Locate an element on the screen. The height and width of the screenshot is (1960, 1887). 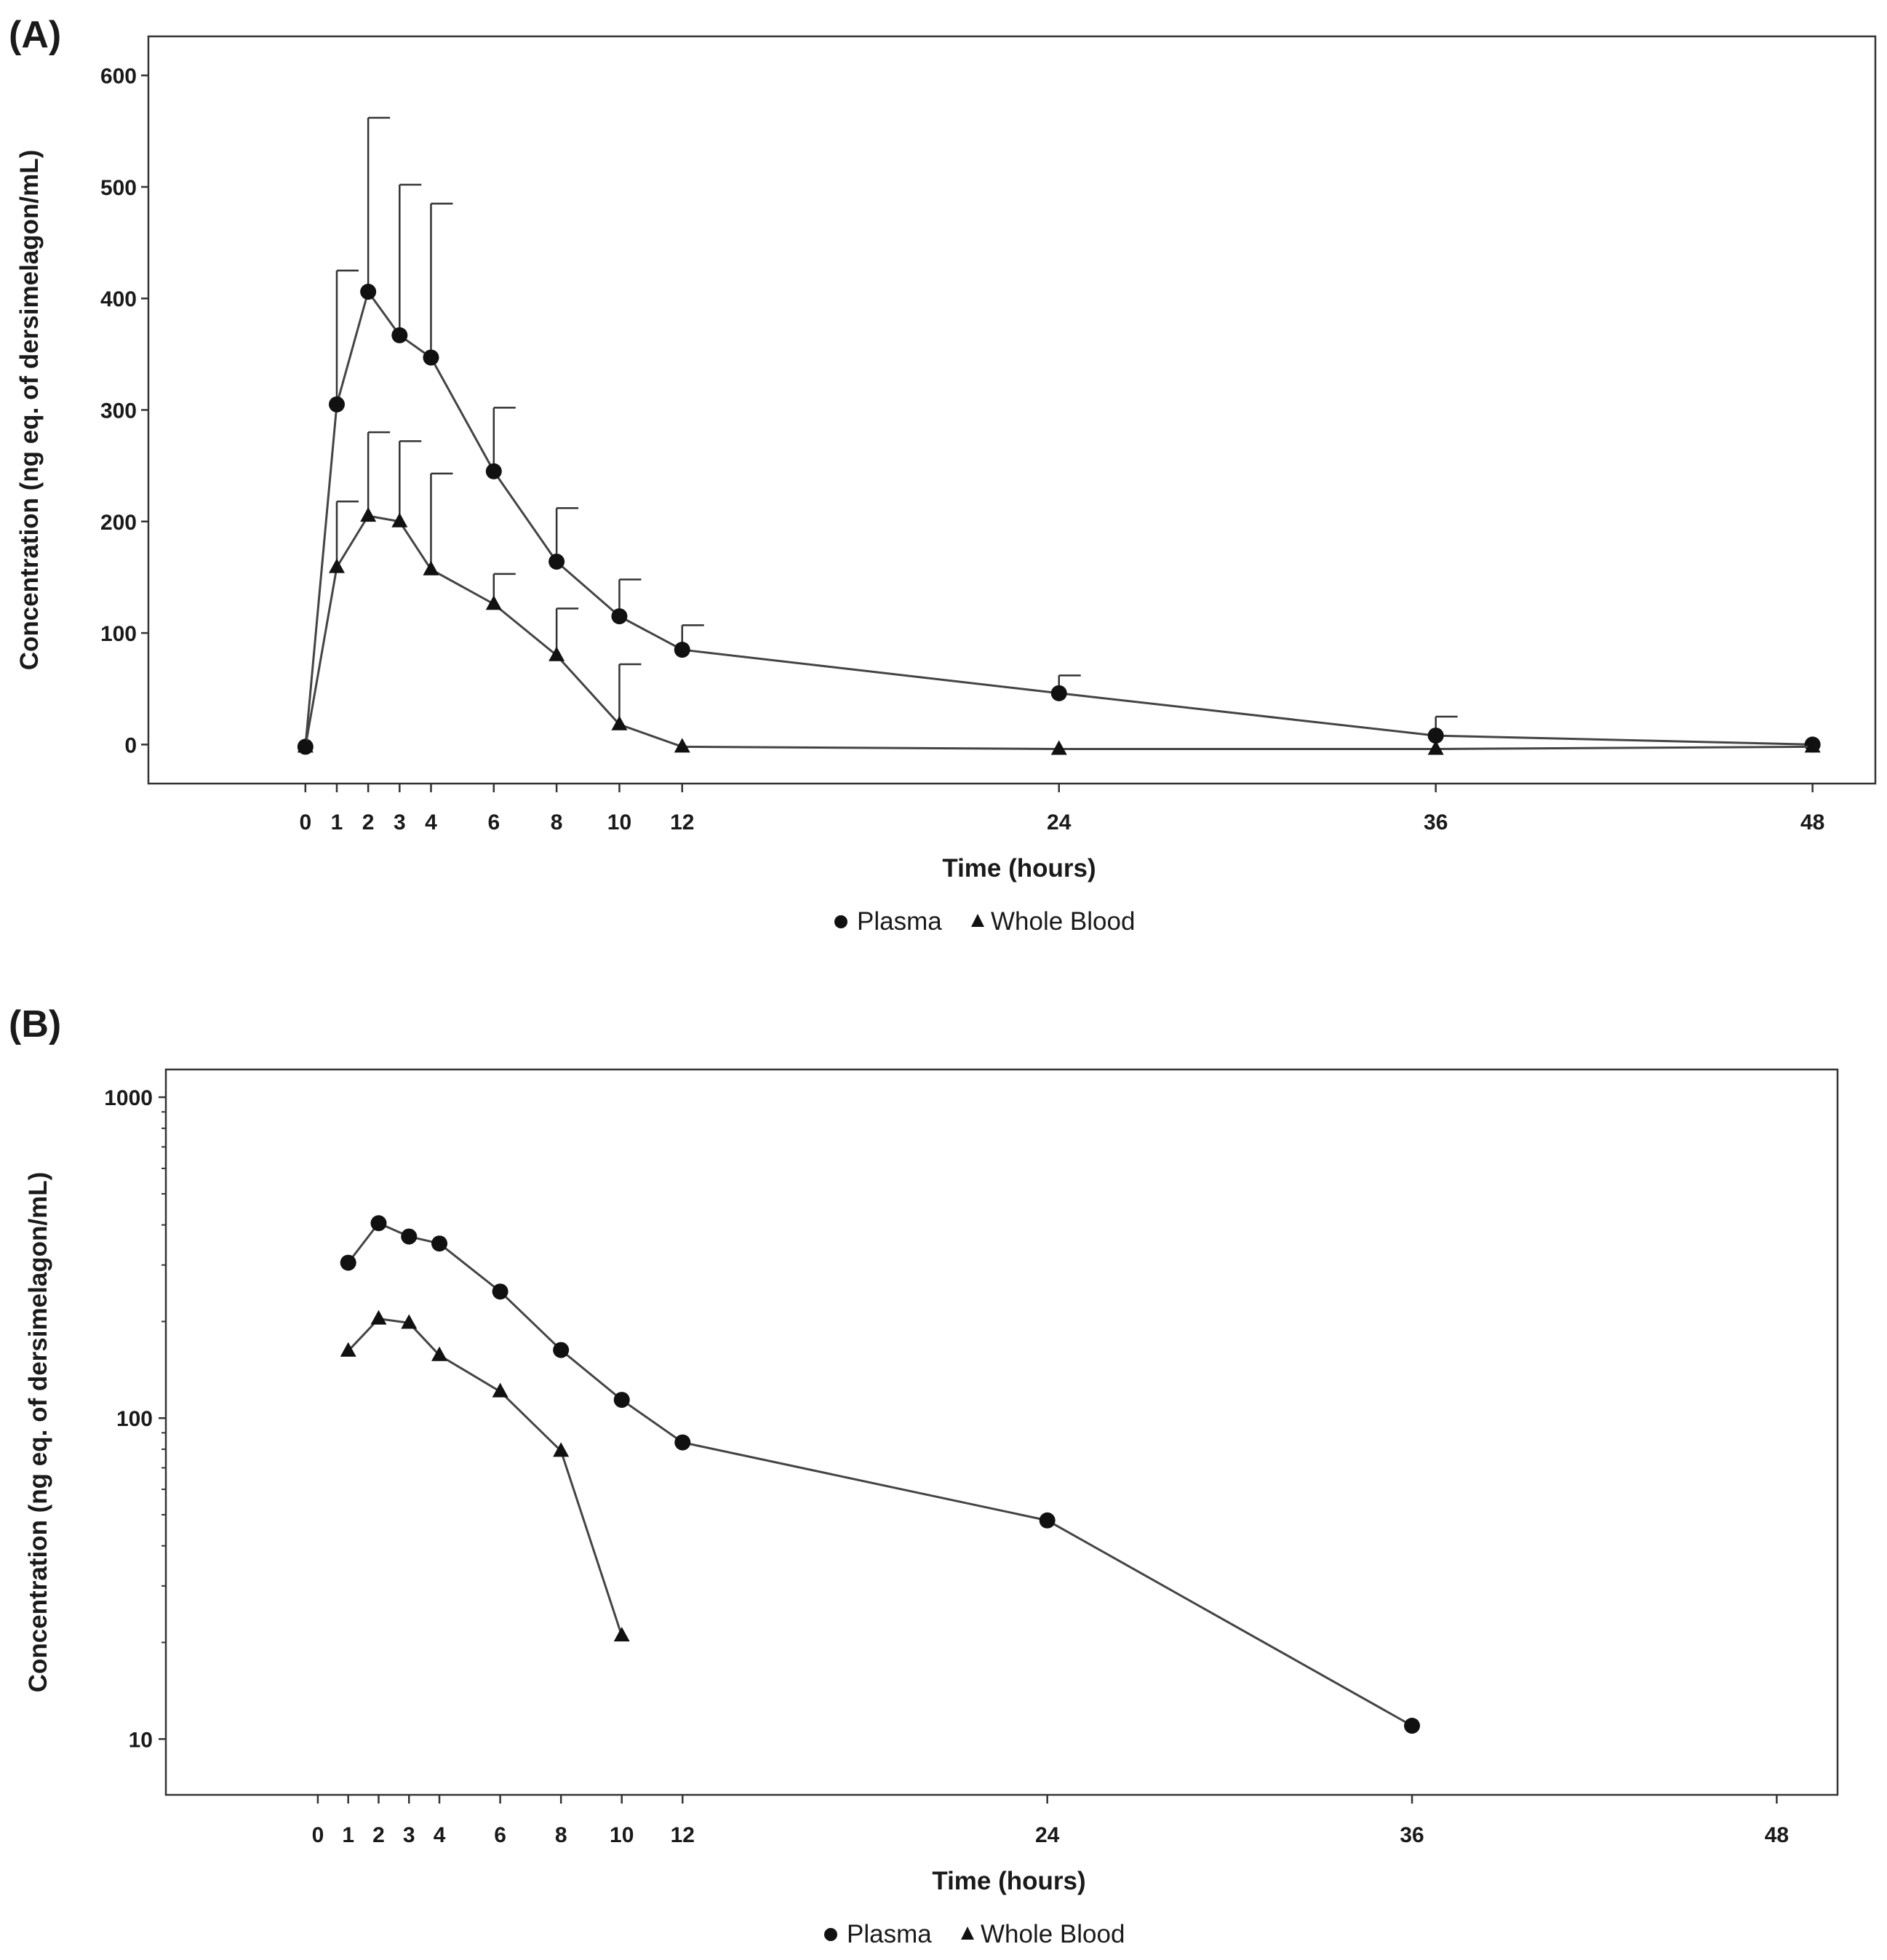
chart-a-x-tick-label: 1 is located at coordinates (337, 822).